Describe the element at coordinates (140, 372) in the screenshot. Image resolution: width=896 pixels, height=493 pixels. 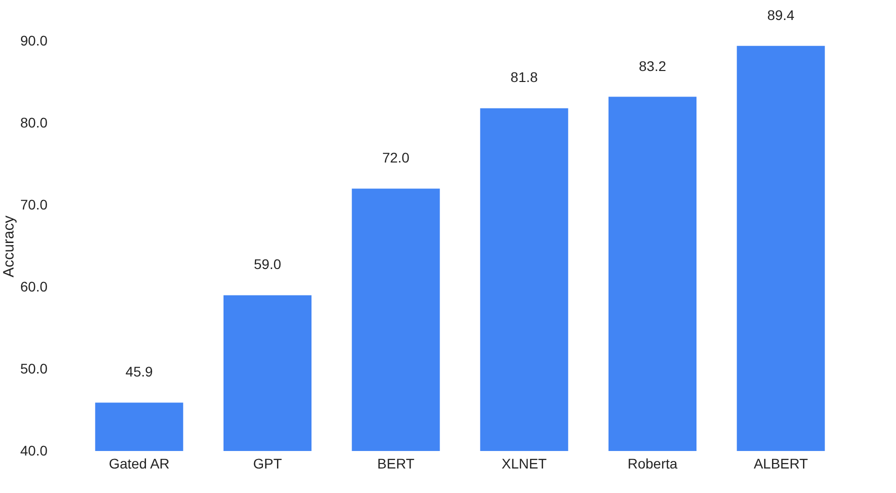
I see `data-label: 45.9` at that location.